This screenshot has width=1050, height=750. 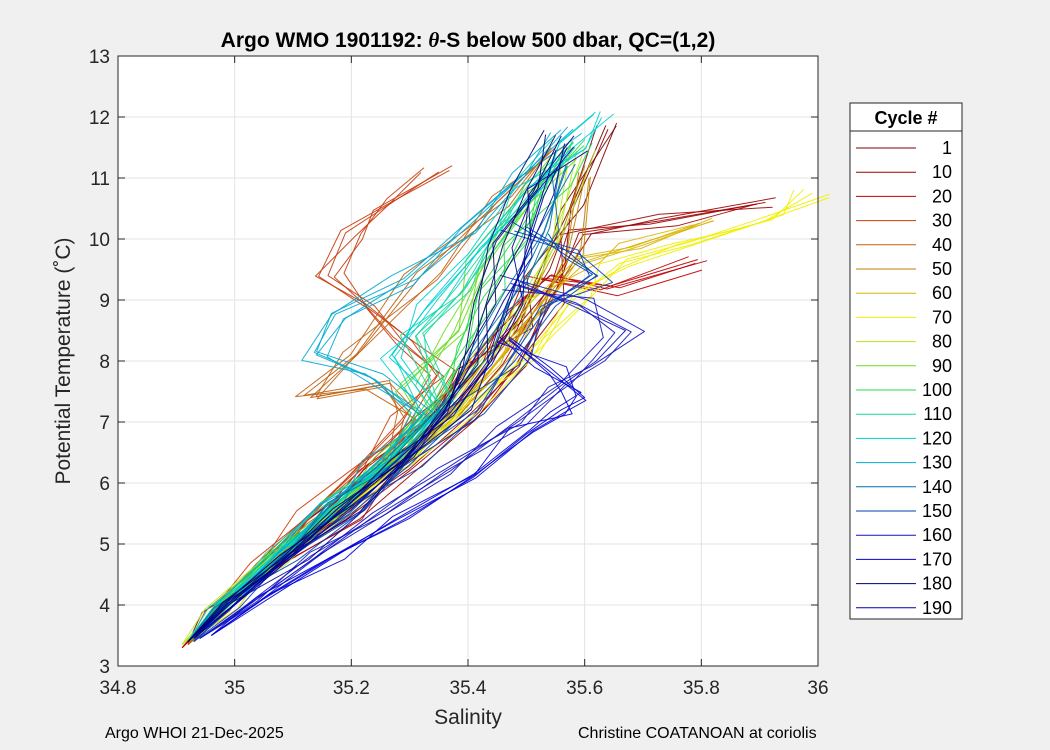 I want to click on legend-label-130: 130, so click(x=937, y=463).